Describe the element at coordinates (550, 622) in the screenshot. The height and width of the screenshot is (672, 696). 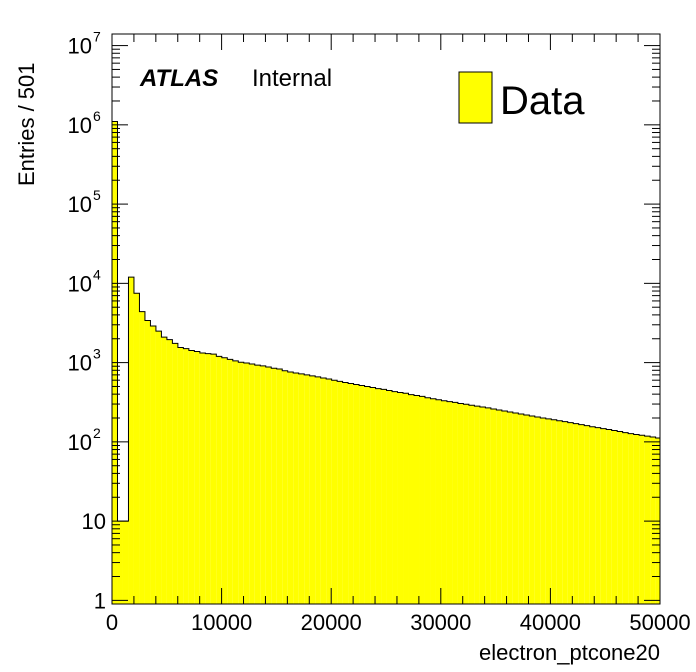
I see `x-tick-label: 40000` at that location.